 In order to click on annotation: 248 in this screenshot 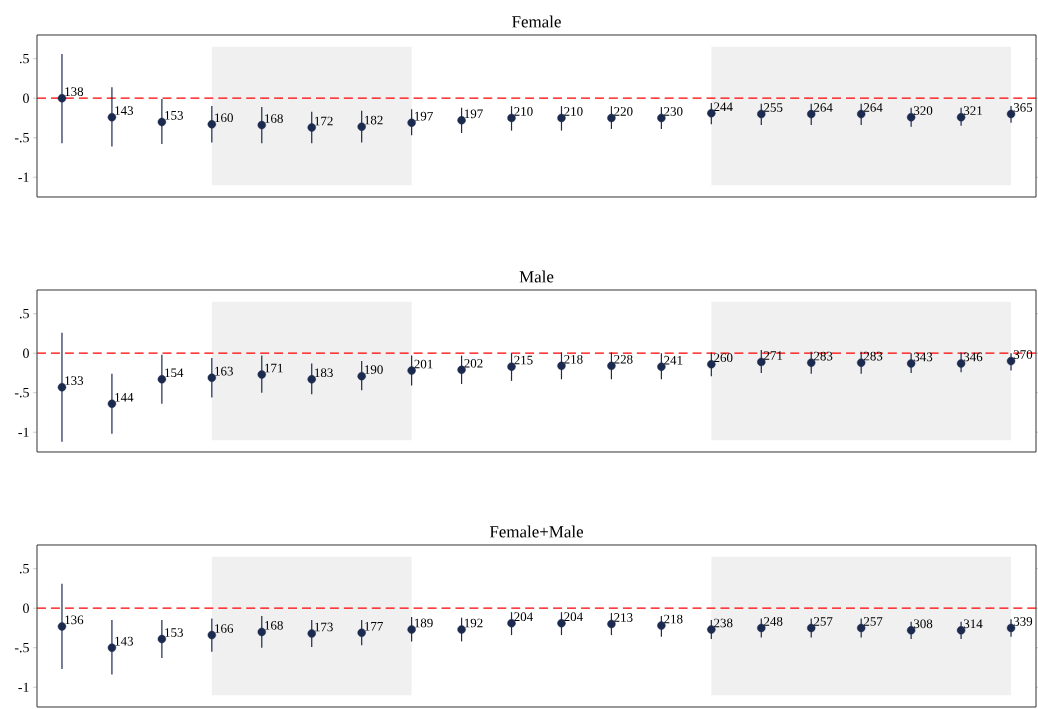, I will do `click(773, 621)`.